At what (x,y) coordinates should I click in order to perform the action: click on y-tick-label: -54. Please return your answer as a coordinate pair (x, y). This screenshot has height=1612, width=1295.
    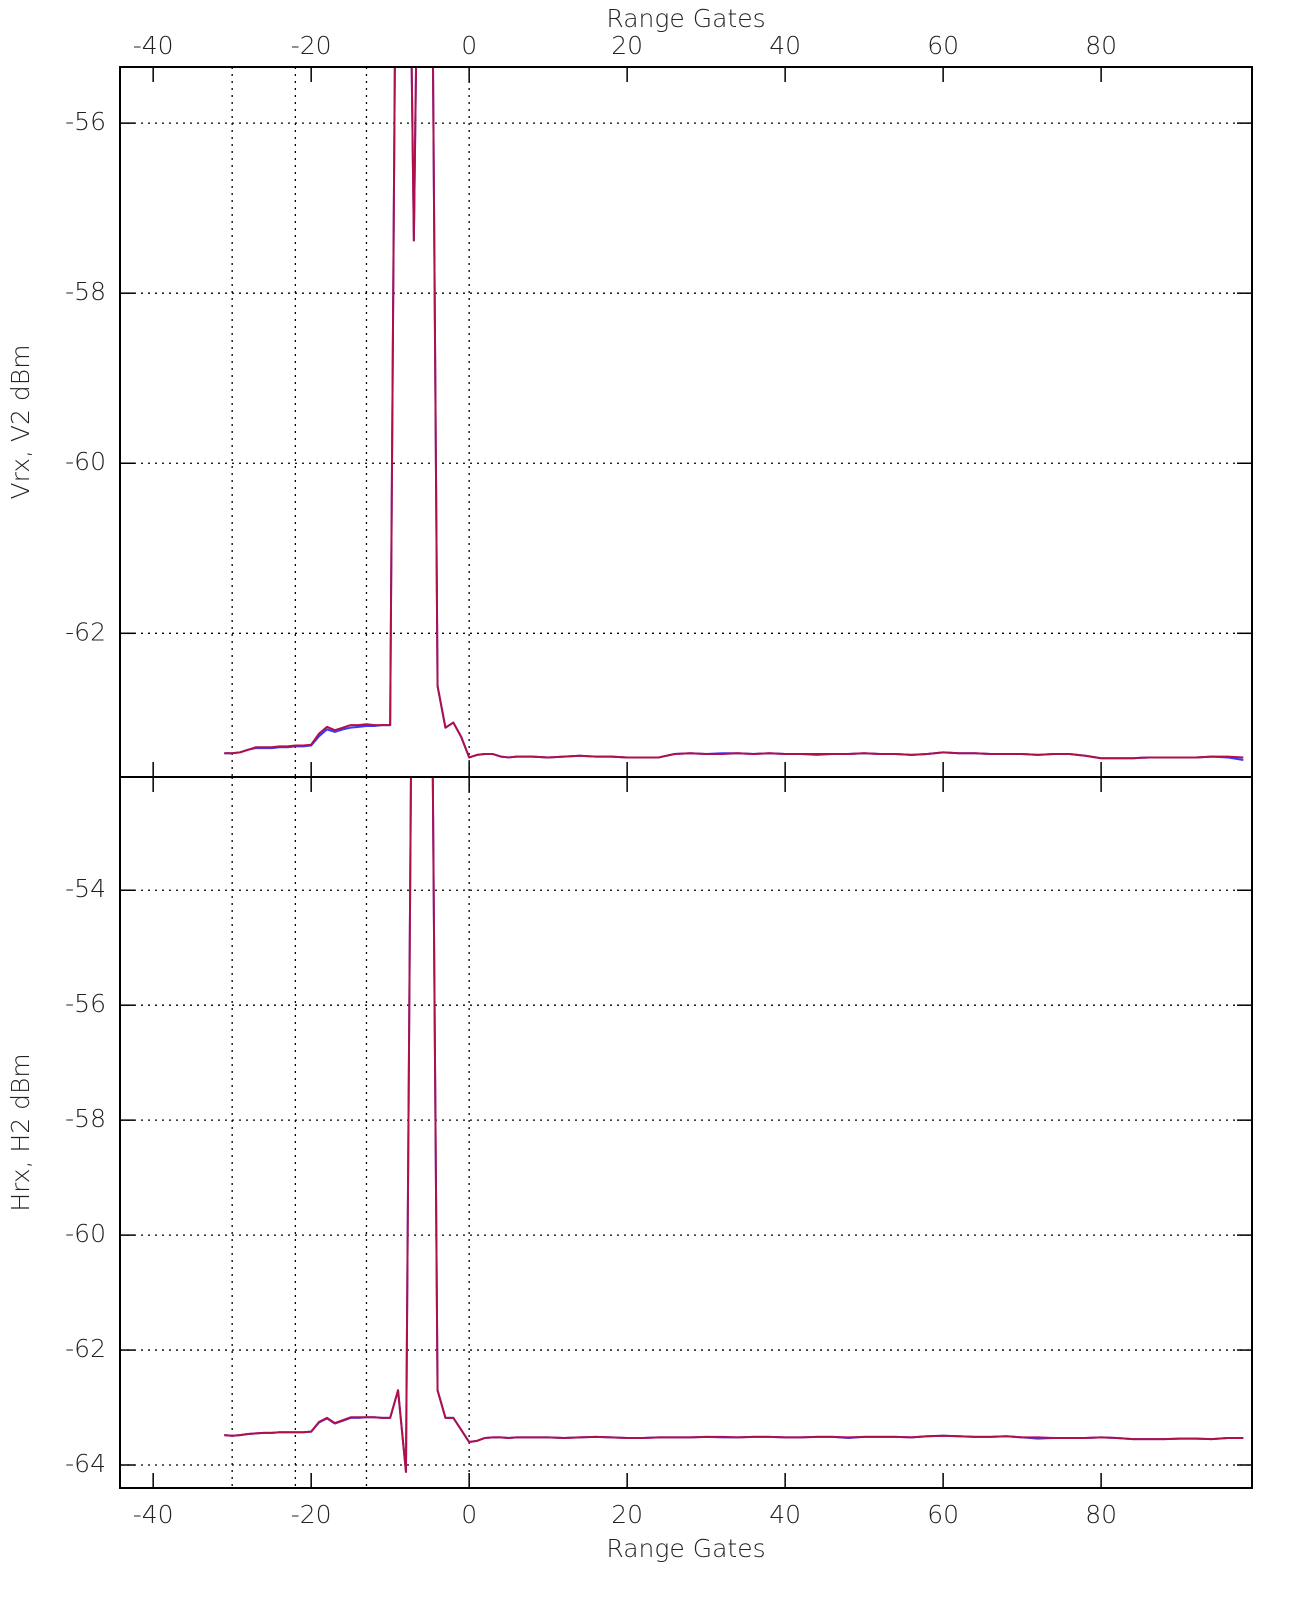
    Looking at the image, I should click on (85, 888).